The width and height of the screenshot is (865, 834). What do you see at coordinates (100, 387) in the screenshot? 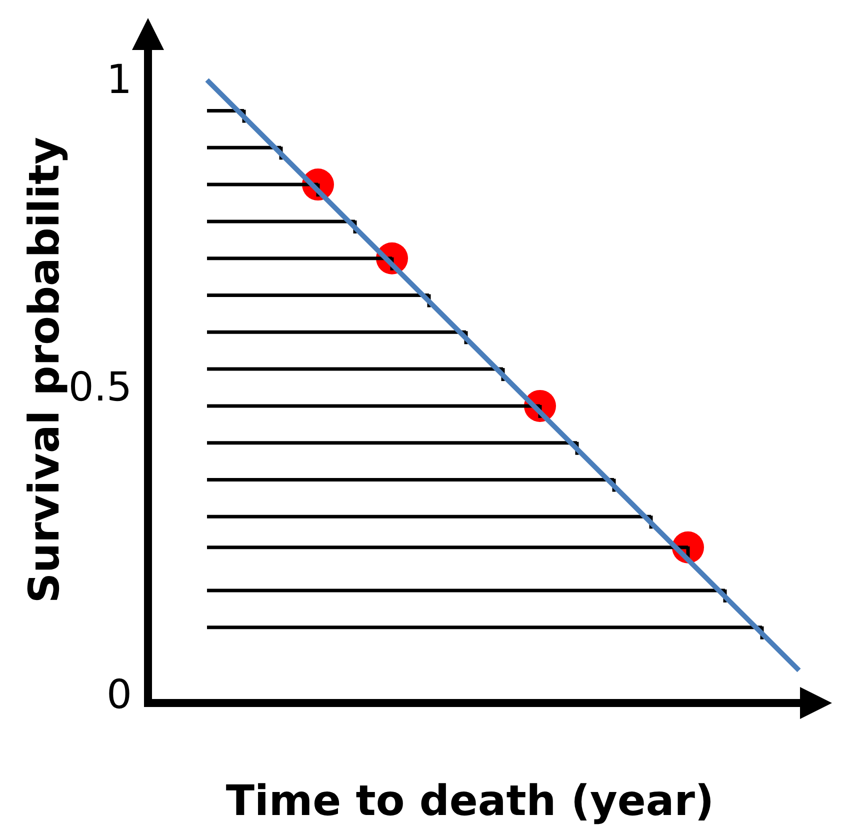
I see `y-tick-label: 0.5` at bounding box center [100, 387].